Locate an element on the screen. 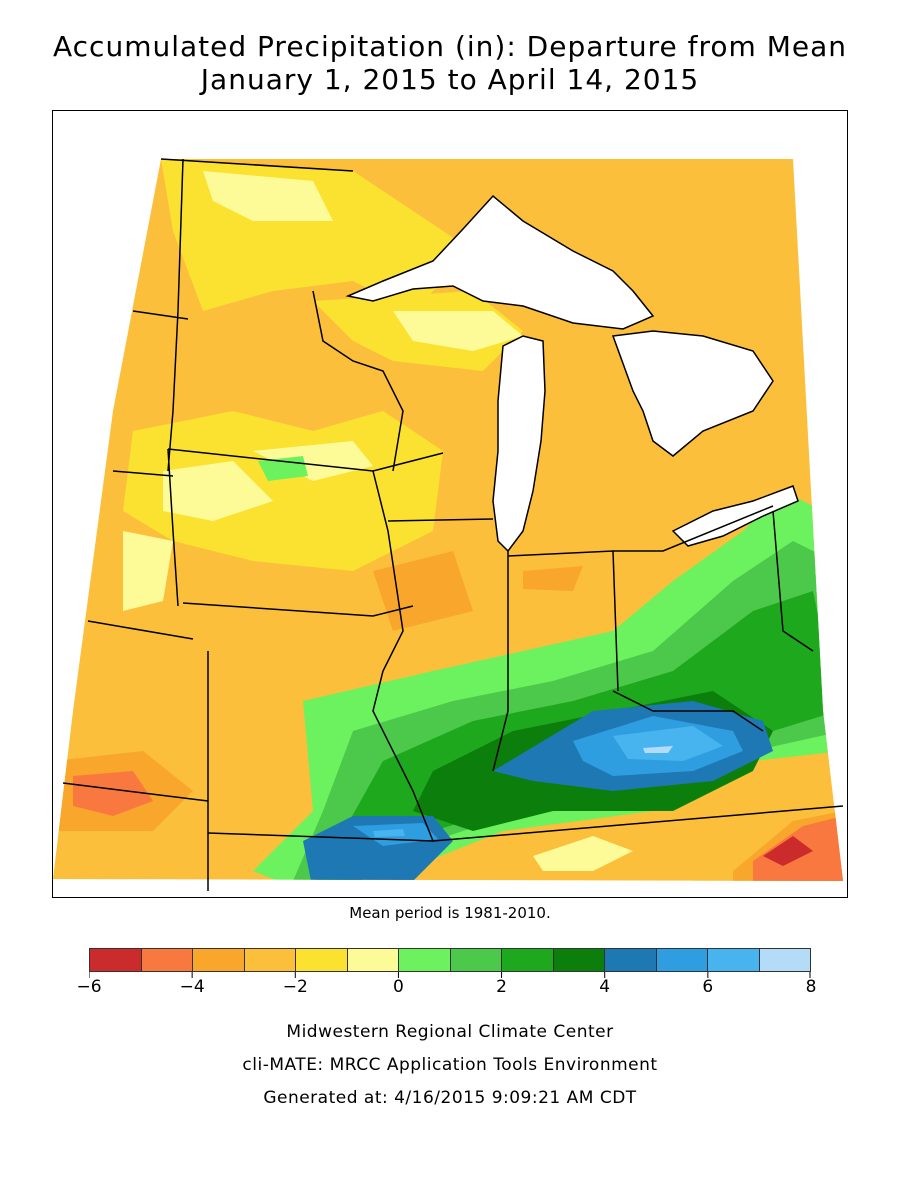 Image resolution: width=900 pixels, height=1200 pixels. legend-ticks is located at coordinates (450, 975).